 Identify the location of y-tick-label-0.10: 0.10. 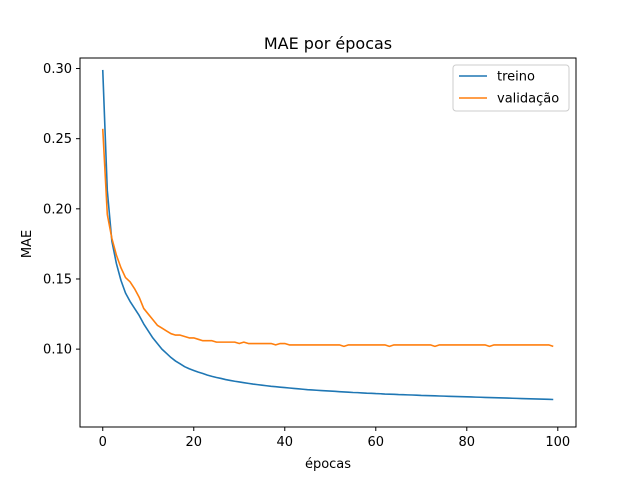
(57, 350).